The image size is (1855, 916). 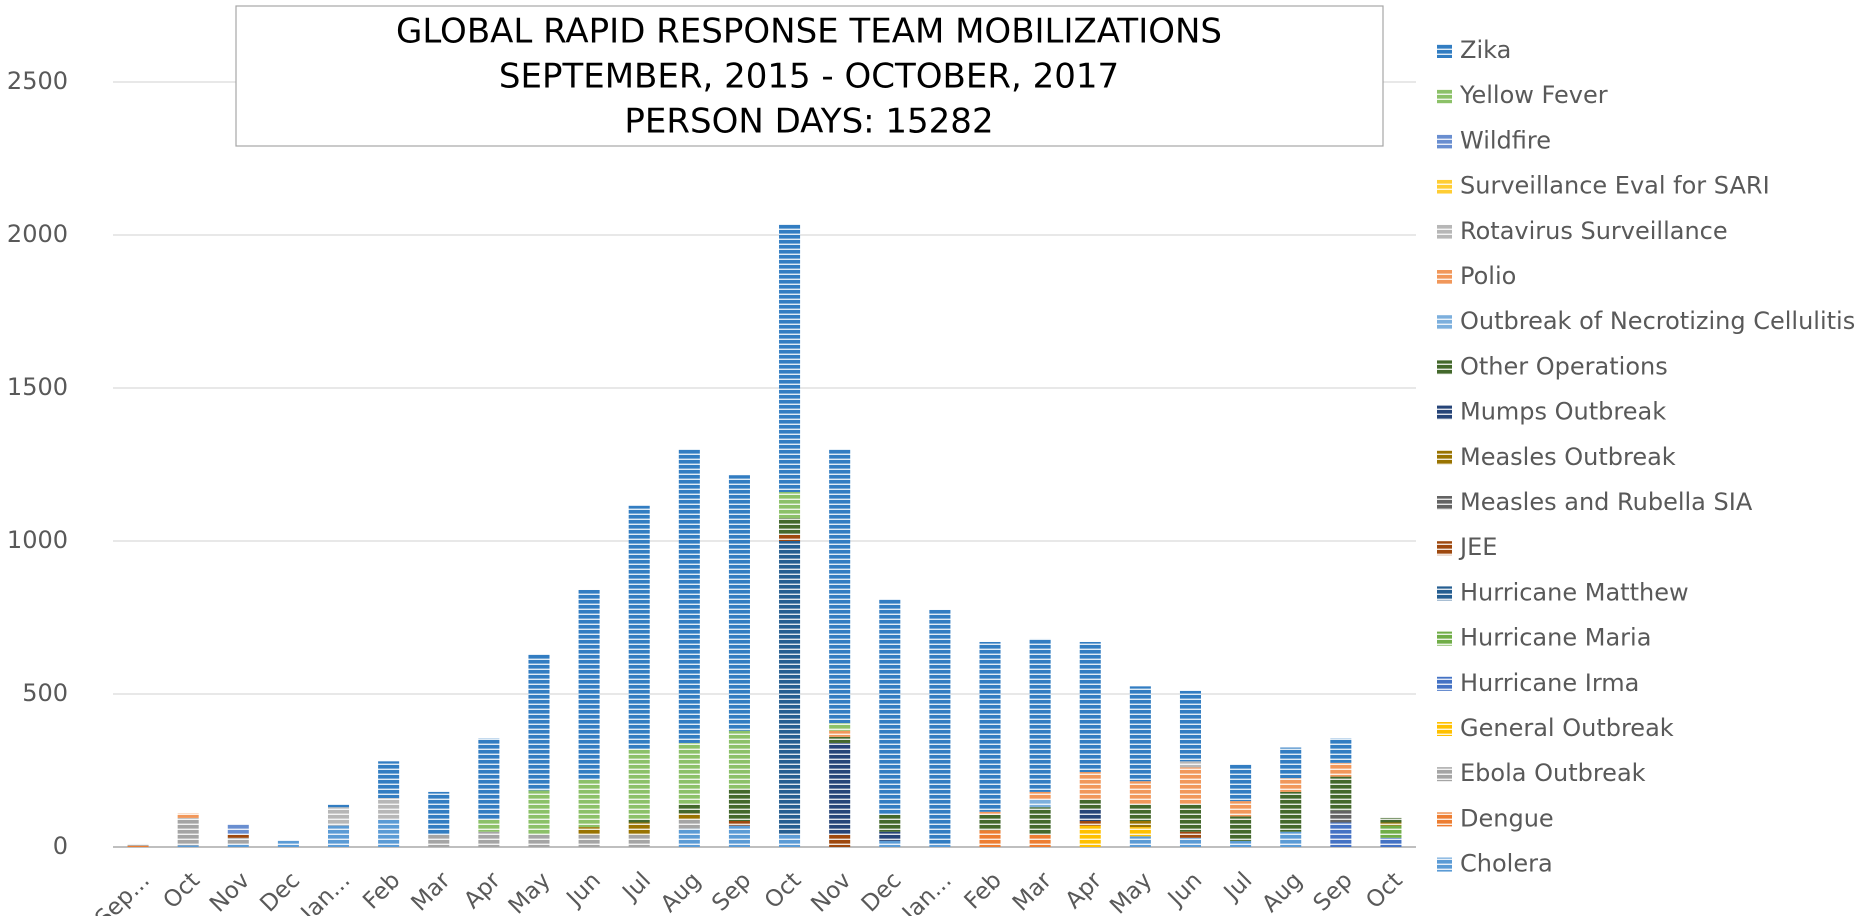 I want to click on y-tick-label: 1500, so click(x=37, y=387).